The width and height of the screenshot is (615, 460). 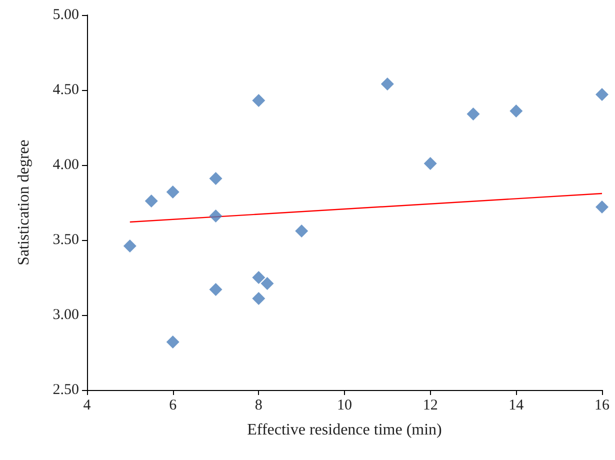 I want to click on x-tick-label: 12, so click(x=430, y=406).